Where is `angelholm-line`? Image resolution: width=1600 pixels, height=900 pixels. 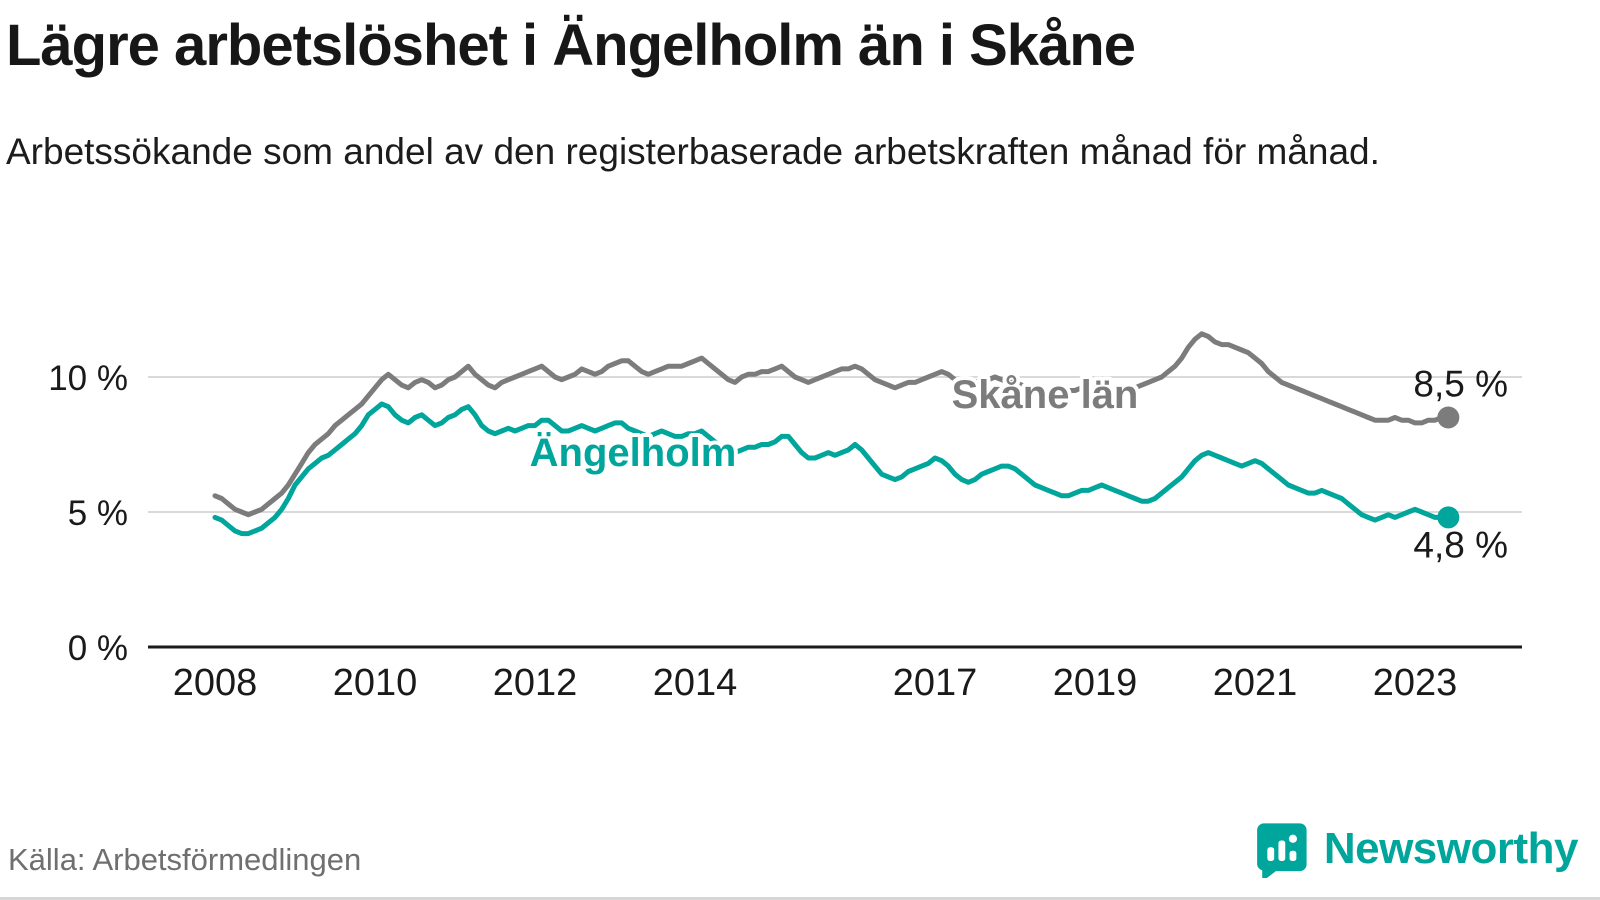 angelholm-line is located at coordinates (831, 469).